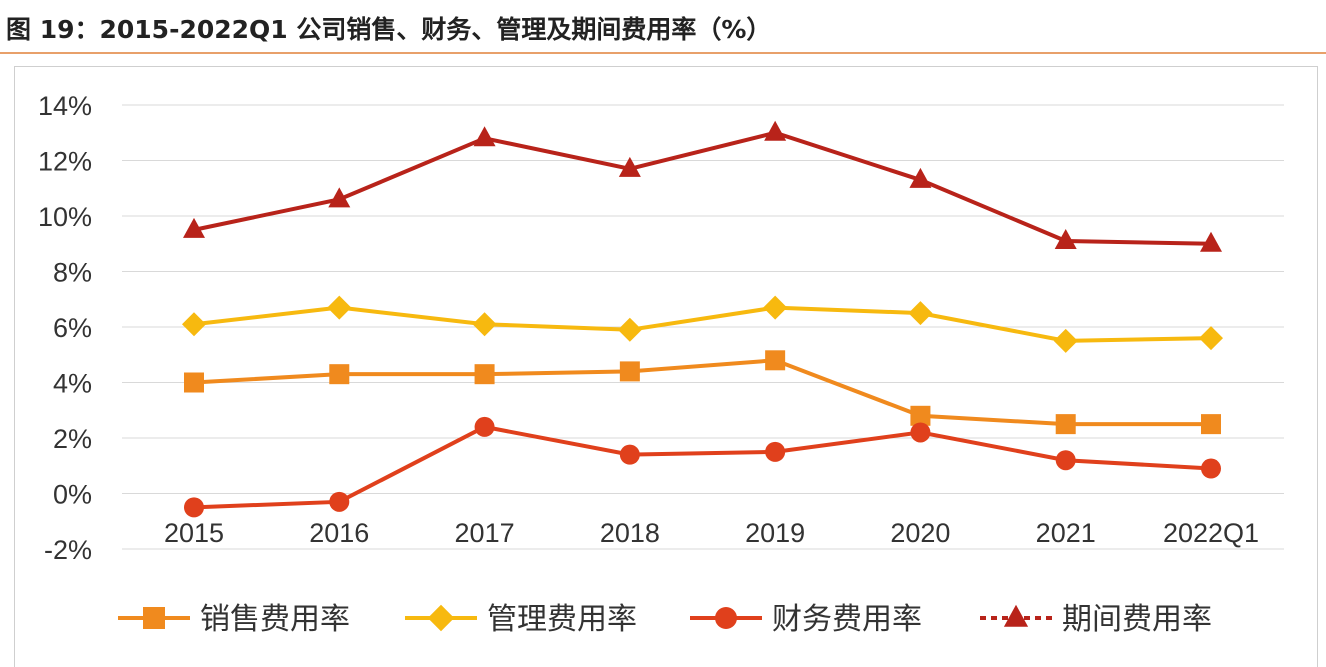 The height and width of the screenshot is (667, 1326). What do you see at coordinates (389, 29) in the screenshot?
I see `figure-title: 图 19：2015-2022Q1 公司销售、财务、管理及期间费用率（%）` at bounding box center [389, 29].